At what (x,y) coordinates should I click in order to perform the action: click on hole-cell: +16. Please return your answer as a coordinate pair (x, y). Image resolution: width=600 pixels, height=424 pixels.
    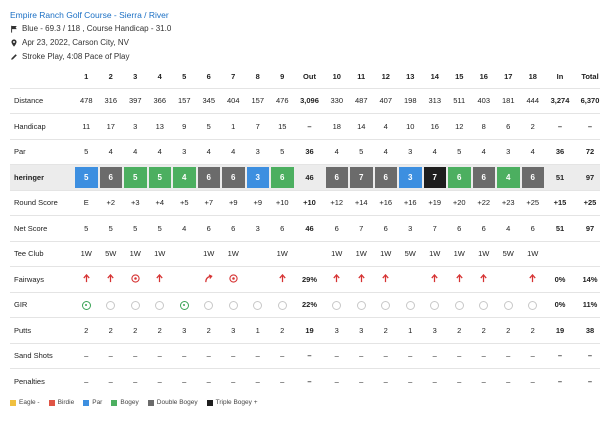
    Looking at the image, I should click on (410, 202).